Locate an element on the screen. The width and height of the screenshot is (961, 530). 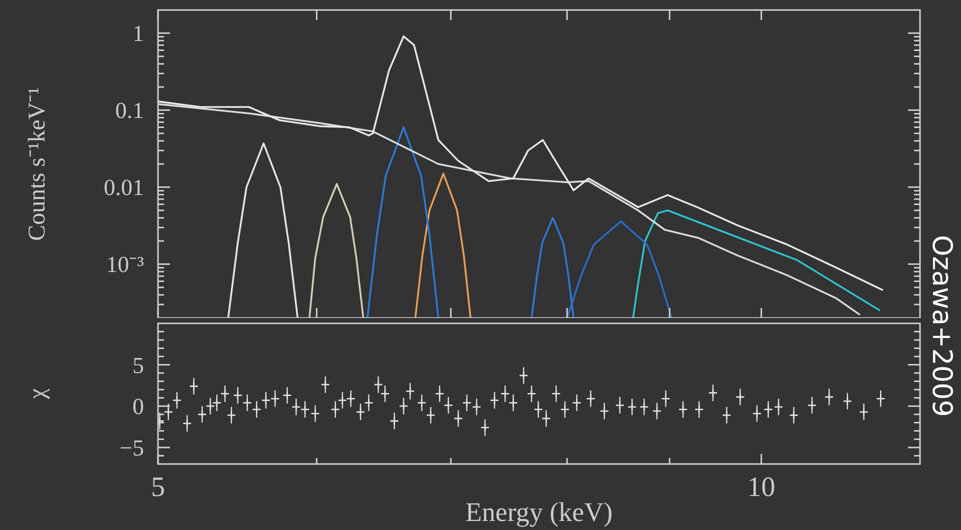
y-axis-title: χ is located at coordinates (37, 394).